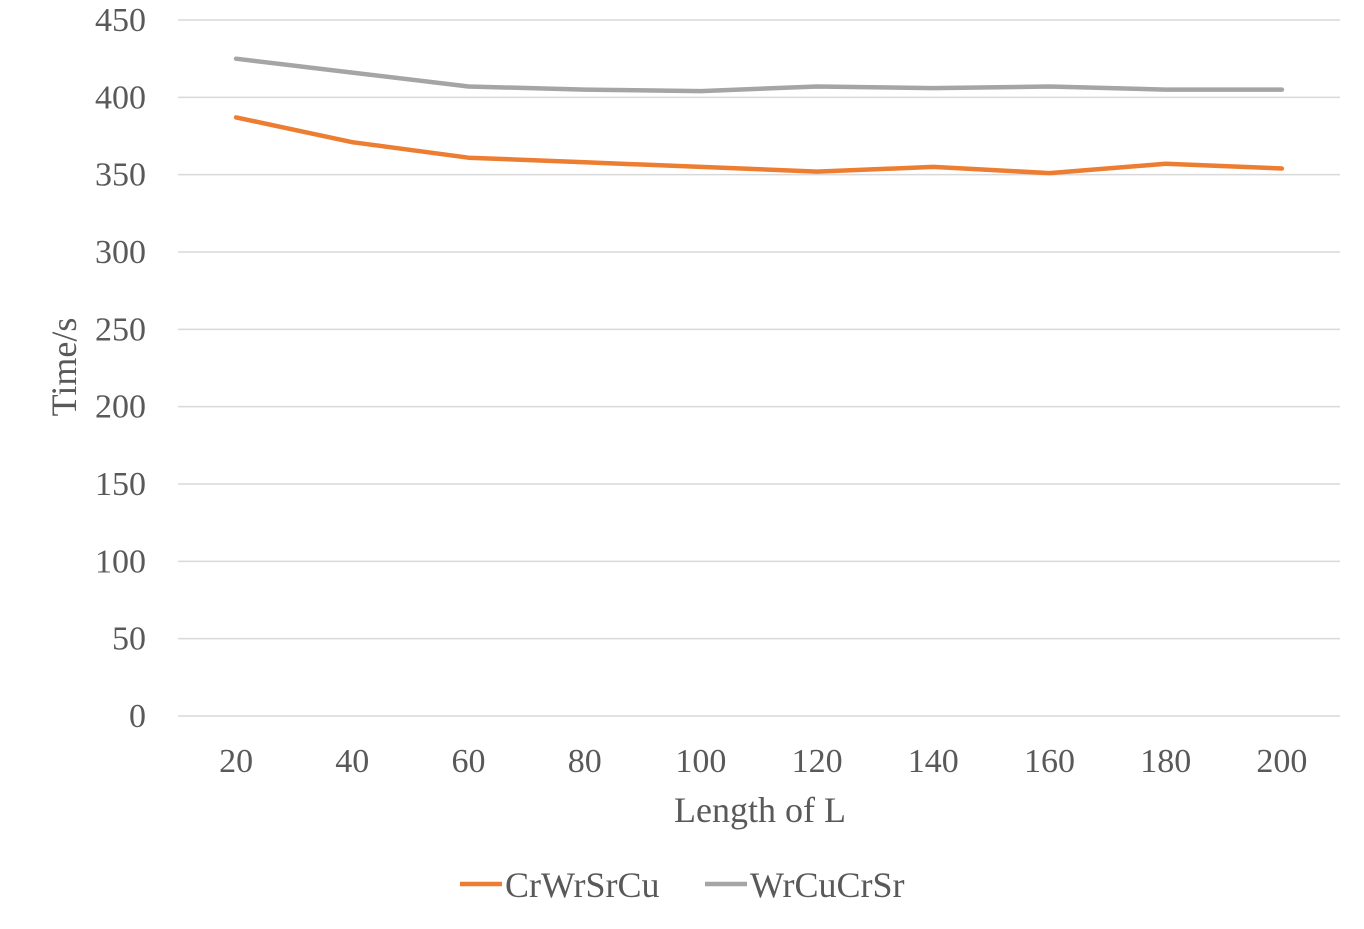 This screenshot has width=1364, height=929. What do you see at coordinates (1049, 761) in the screenshot?
I see `x-tick-160: 160` at bounding box center [1049, 761].